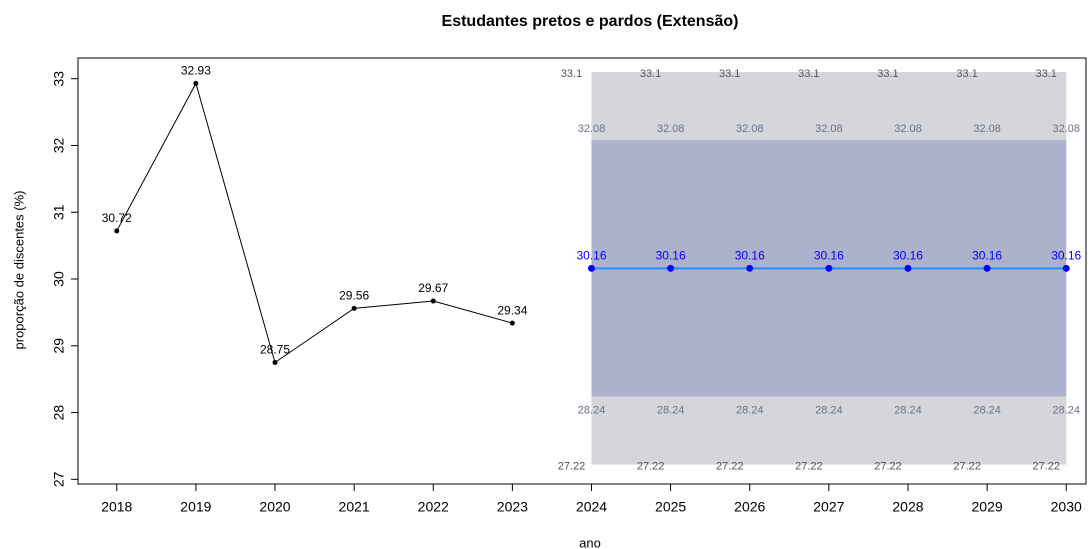 This screenshot has width=1092, height=549. Describe the element at coordinates (590, 21) in the screenshot. I see `chart-title: Estudantes pretos e pardos (Extensão)` at that location.